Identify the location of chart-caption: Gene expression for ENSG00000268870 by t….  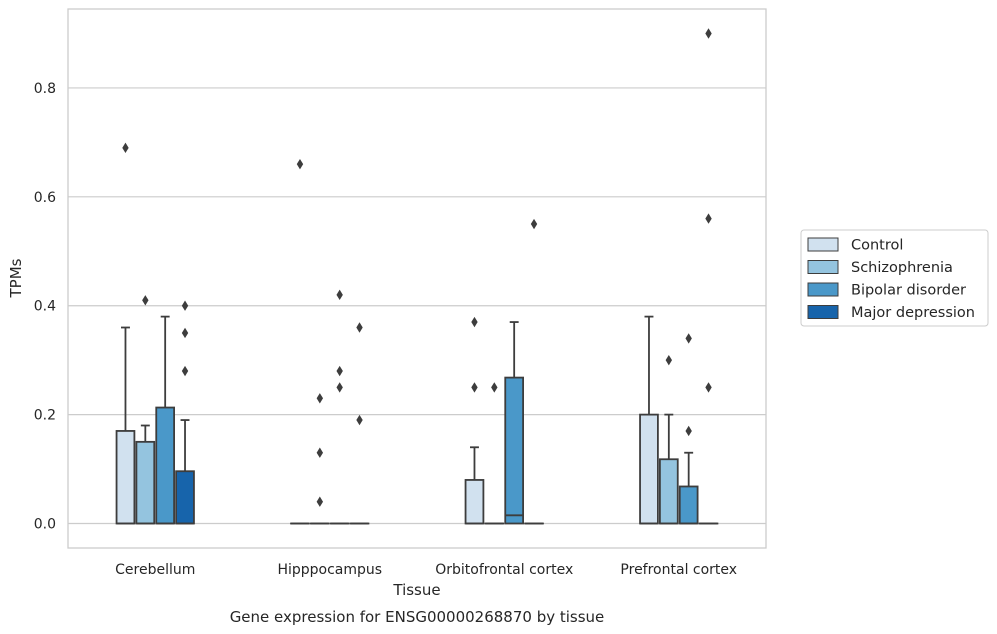
(417, 617).